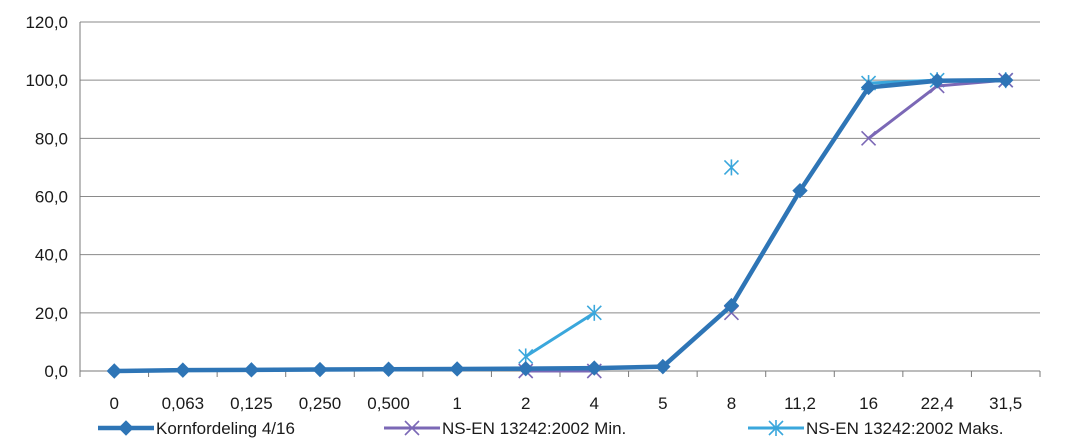  I want to click on y-axis-tick-labels: 0,0 20,0 40,0 60,0 80,0 100,0 120,0, so click(46, 197).